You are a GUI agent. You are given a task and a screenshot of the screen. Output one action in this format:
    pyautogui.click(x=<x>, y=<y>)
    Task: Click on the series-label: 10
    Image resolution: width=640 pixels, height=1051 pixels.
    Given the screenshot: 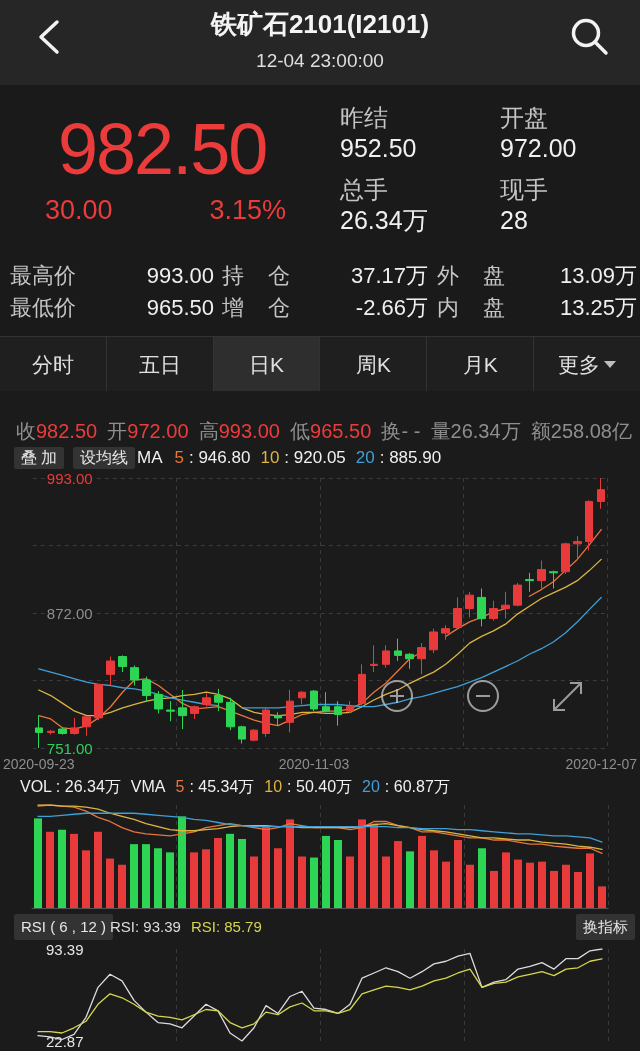 What is the action you would take?
    pyautogui.click(x=273, y=786)
    